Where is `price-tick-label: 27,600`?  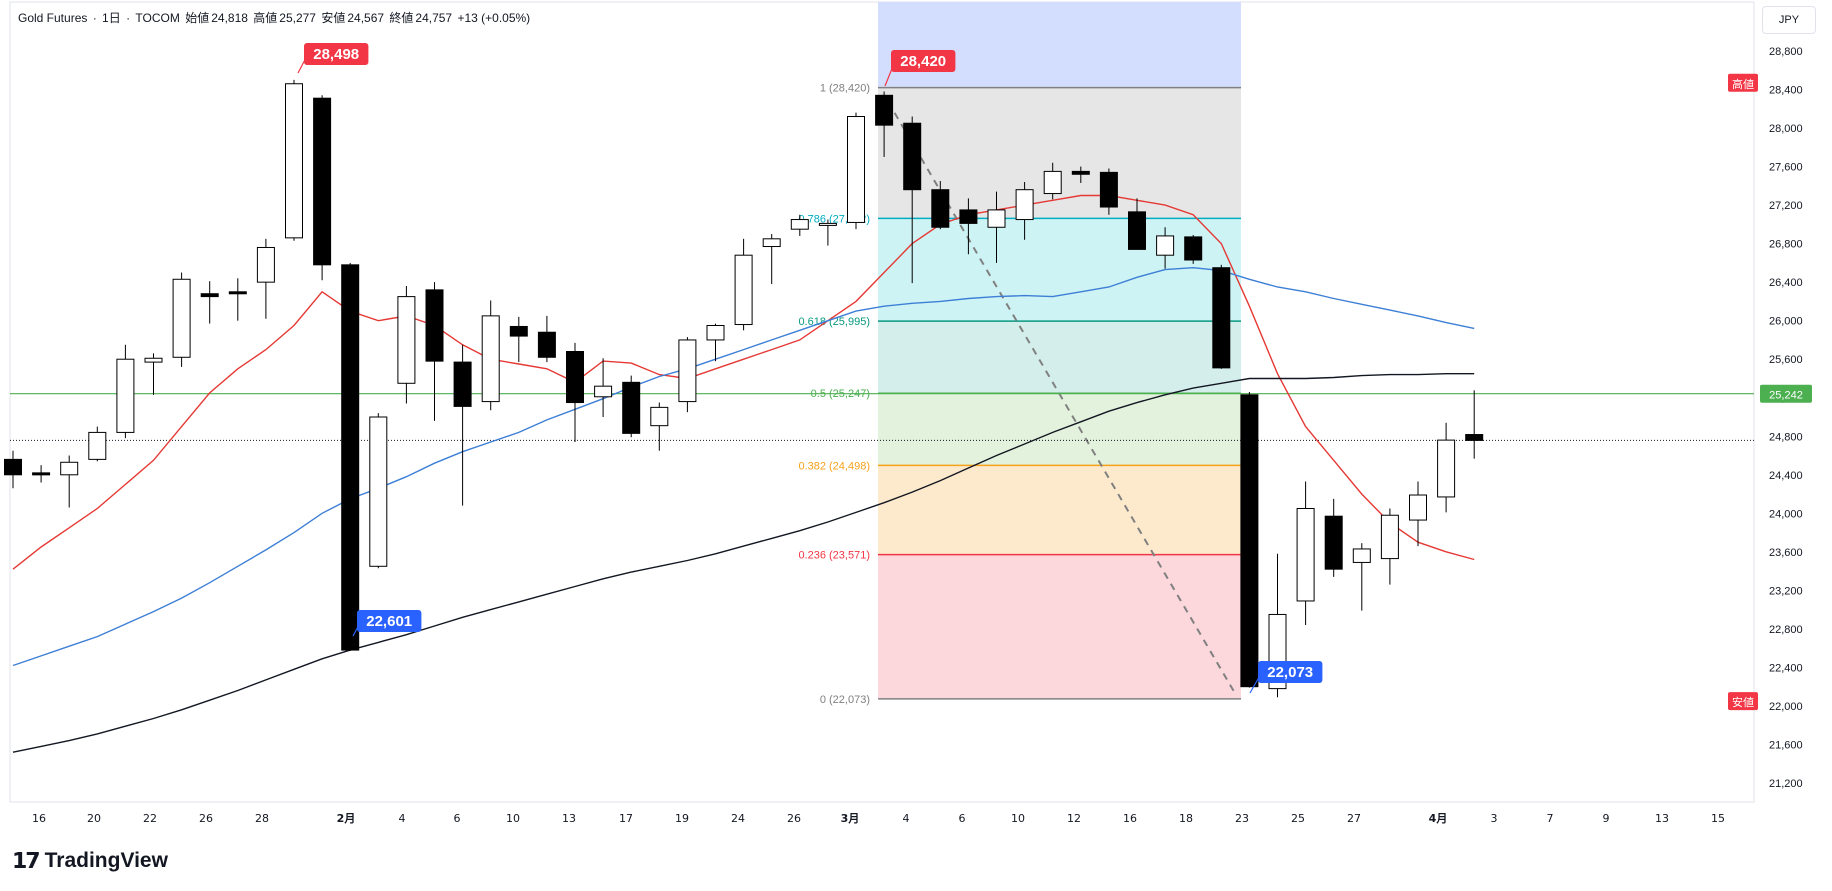
price-tick-label: 27,600 is located at coordinates (1786, 168).